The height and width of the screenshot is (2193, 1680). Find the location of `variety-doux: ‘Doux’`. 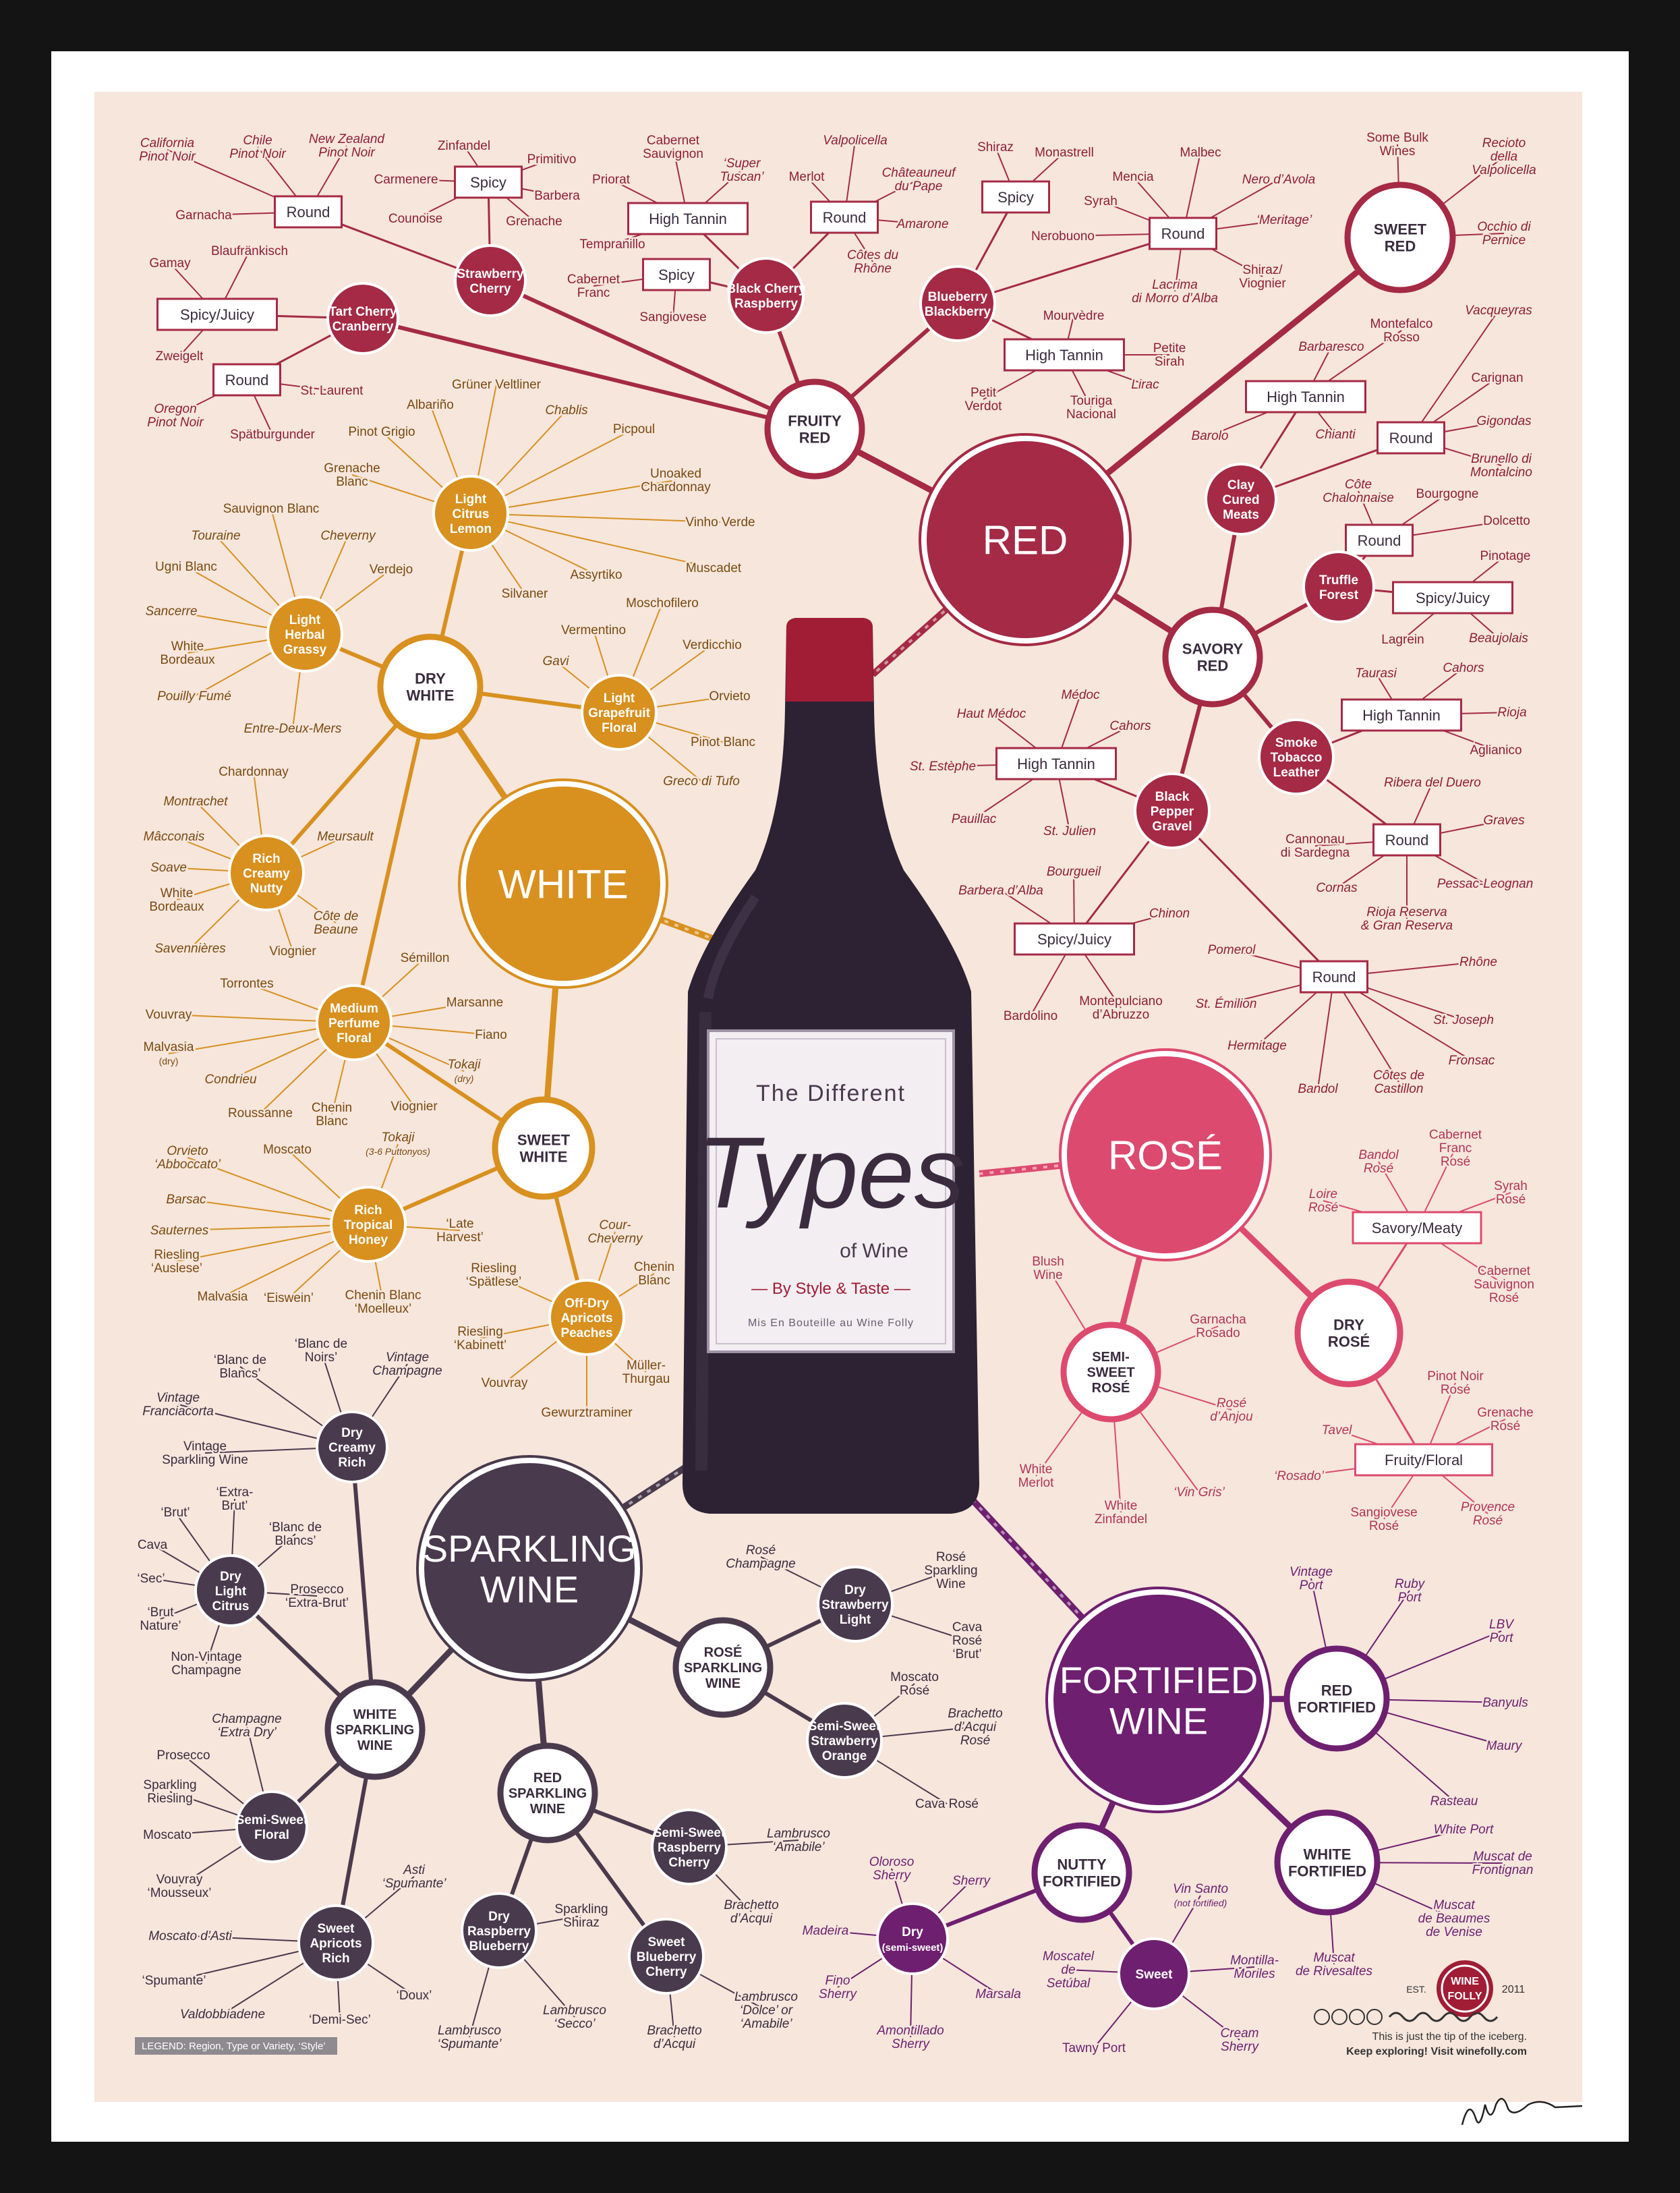

variety-doux: ‘Doux’ is located at coordinates (414, 1996).